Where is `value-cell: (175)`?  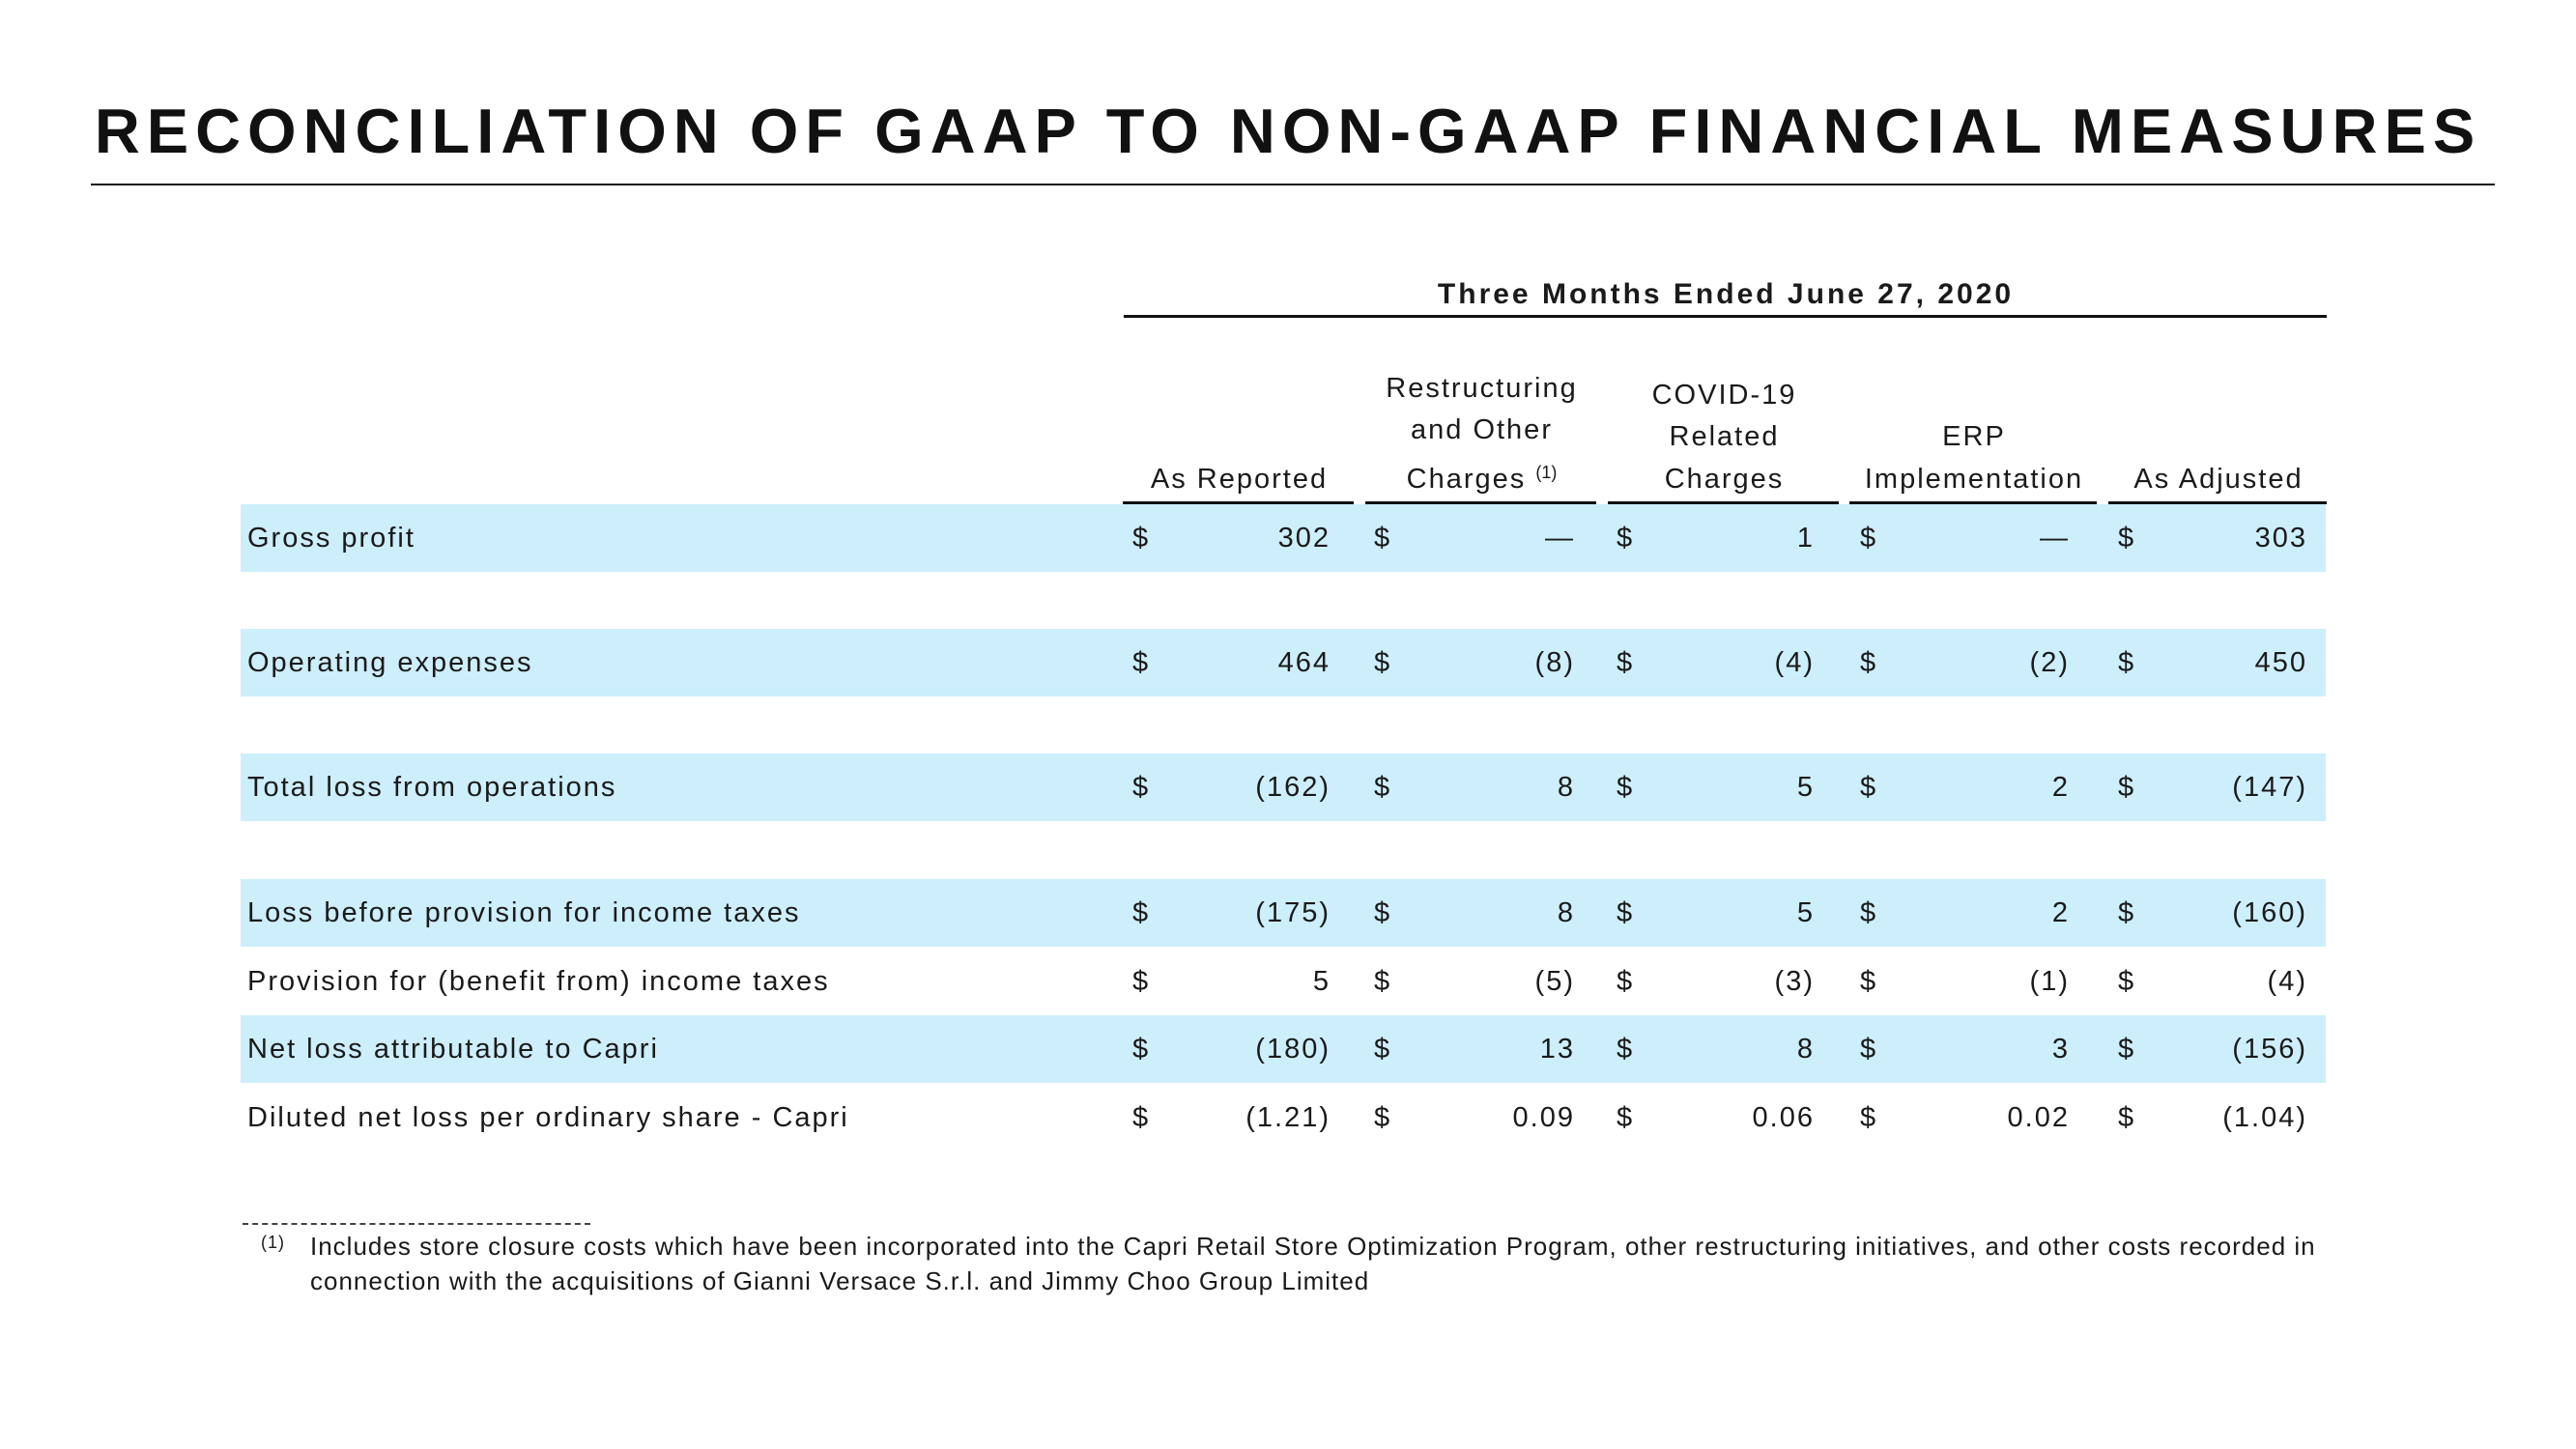
value-cell: (175) is located at coordinates (1293, 912).